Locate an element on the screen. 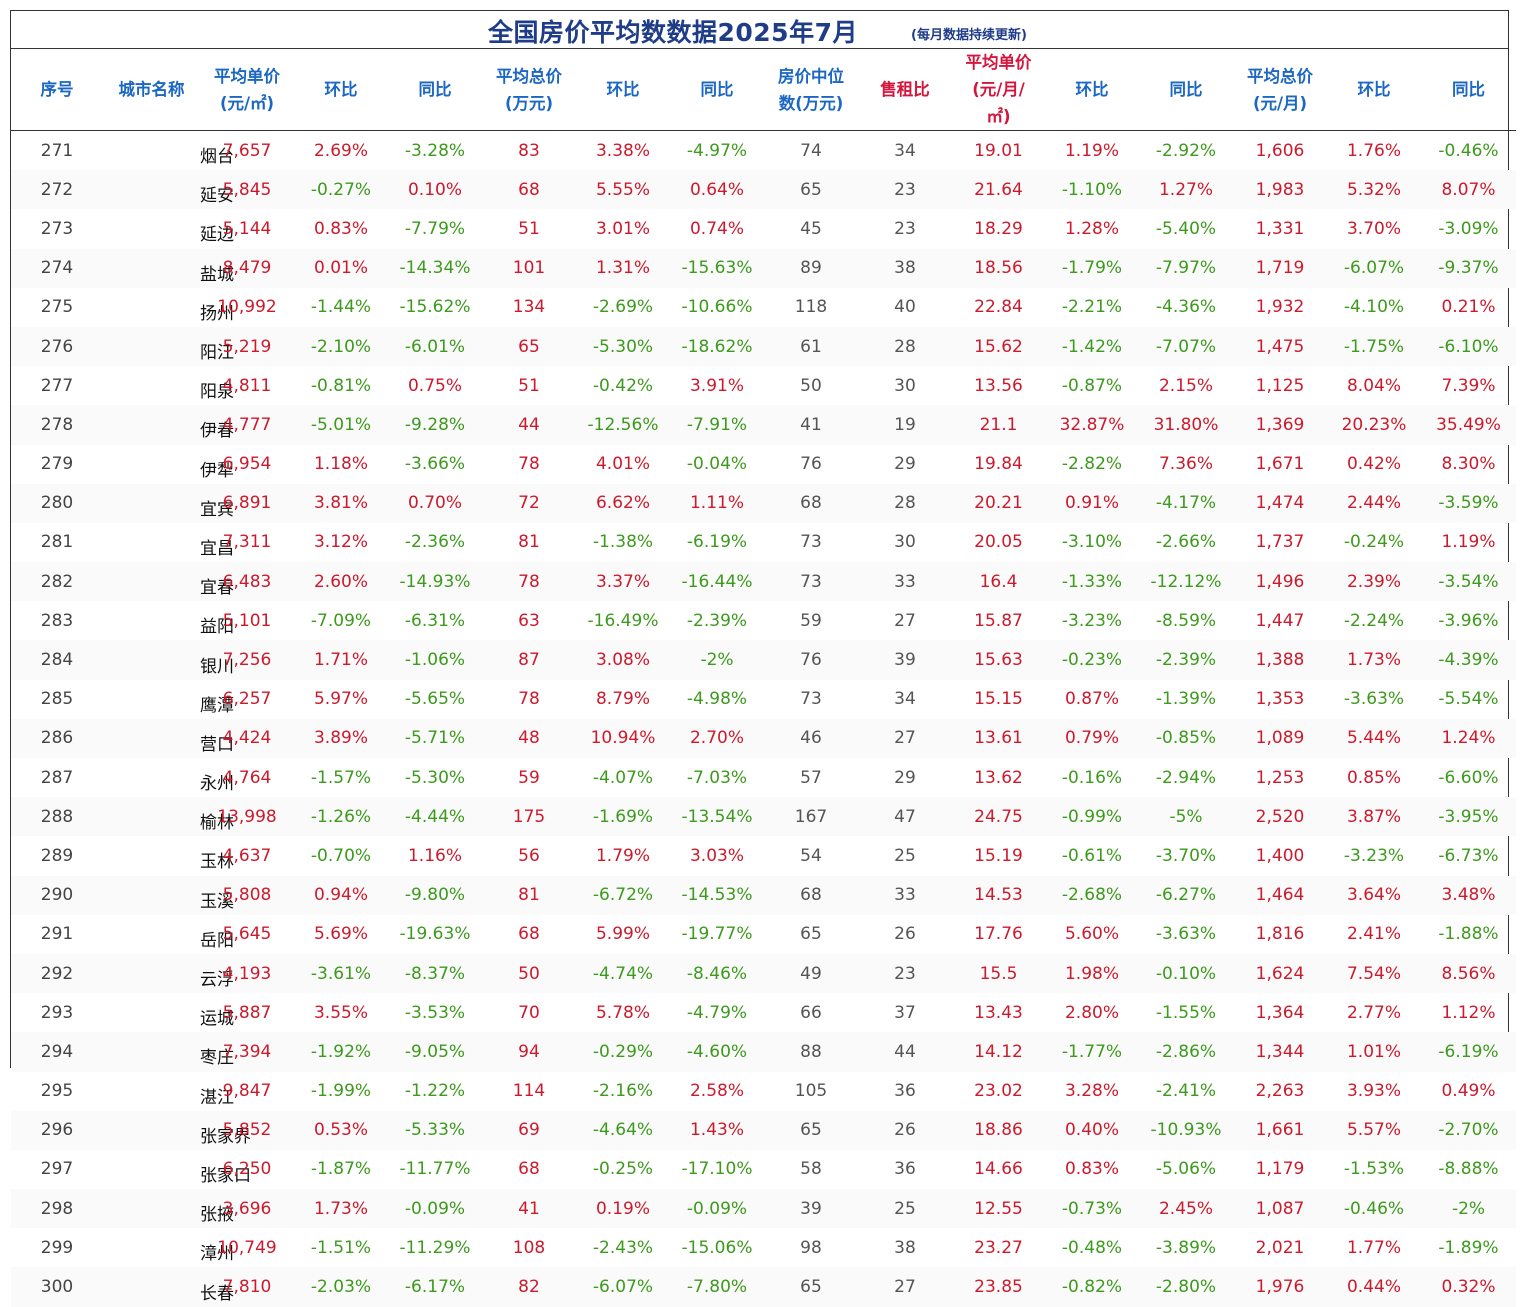  rent-total-yoy-cell: 0.49% is located at coordinates (1468, 1091).